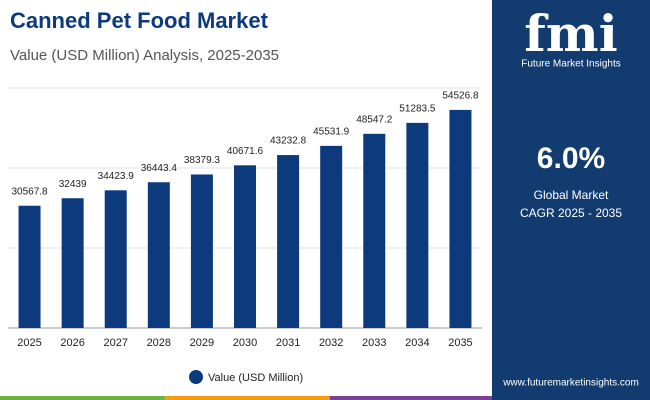 This screenshot has height=400, width=650. What do you see at coordinates (159, 168) in the screenshot?
I see `data-label: 36443.4` at bounding box center [159, 168].